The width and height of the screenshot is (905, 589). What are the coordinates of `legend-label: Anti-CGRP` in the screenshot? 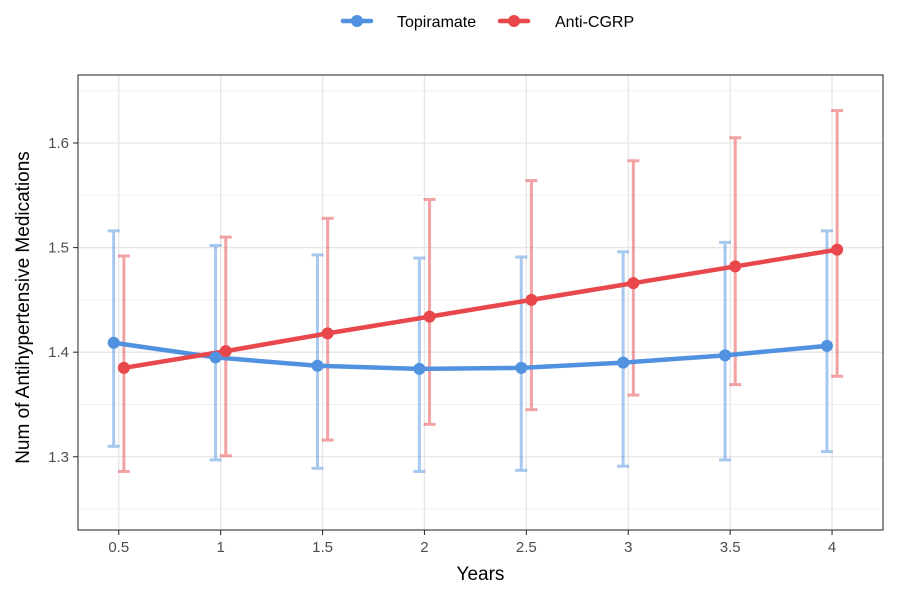 It's located at (594, 22).